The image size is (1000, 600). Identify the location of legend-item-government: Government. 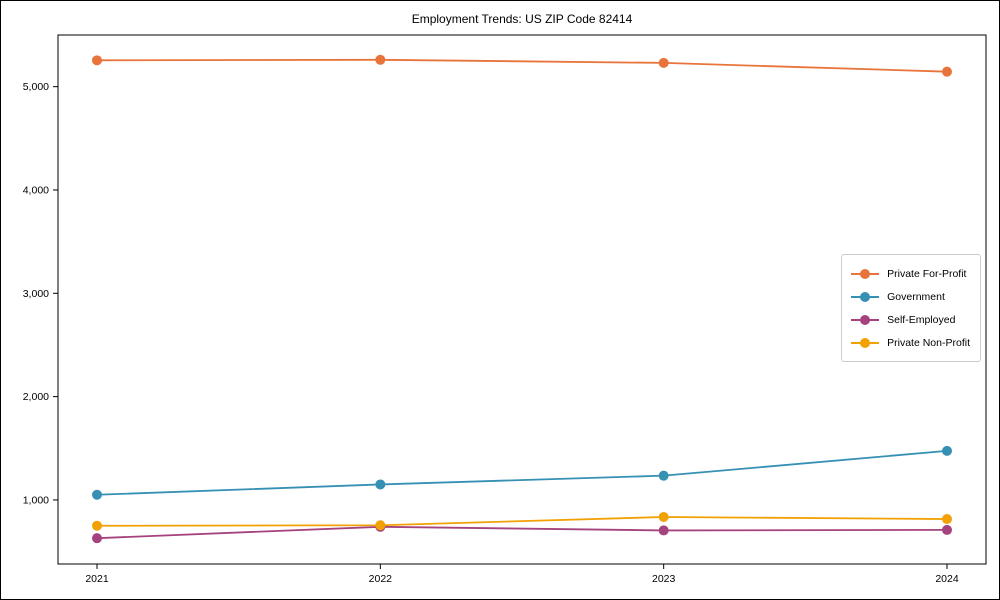
(910, 296).